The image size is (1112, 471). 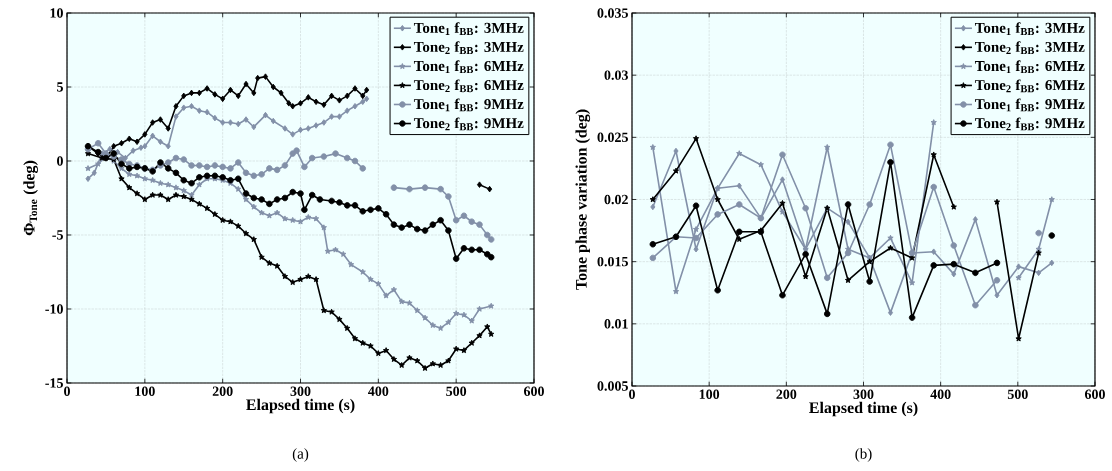 What do you see at coordinates (60, 87) in the screenshot?
I see `y-tick-label: 5` at bounding box center [60, 87].